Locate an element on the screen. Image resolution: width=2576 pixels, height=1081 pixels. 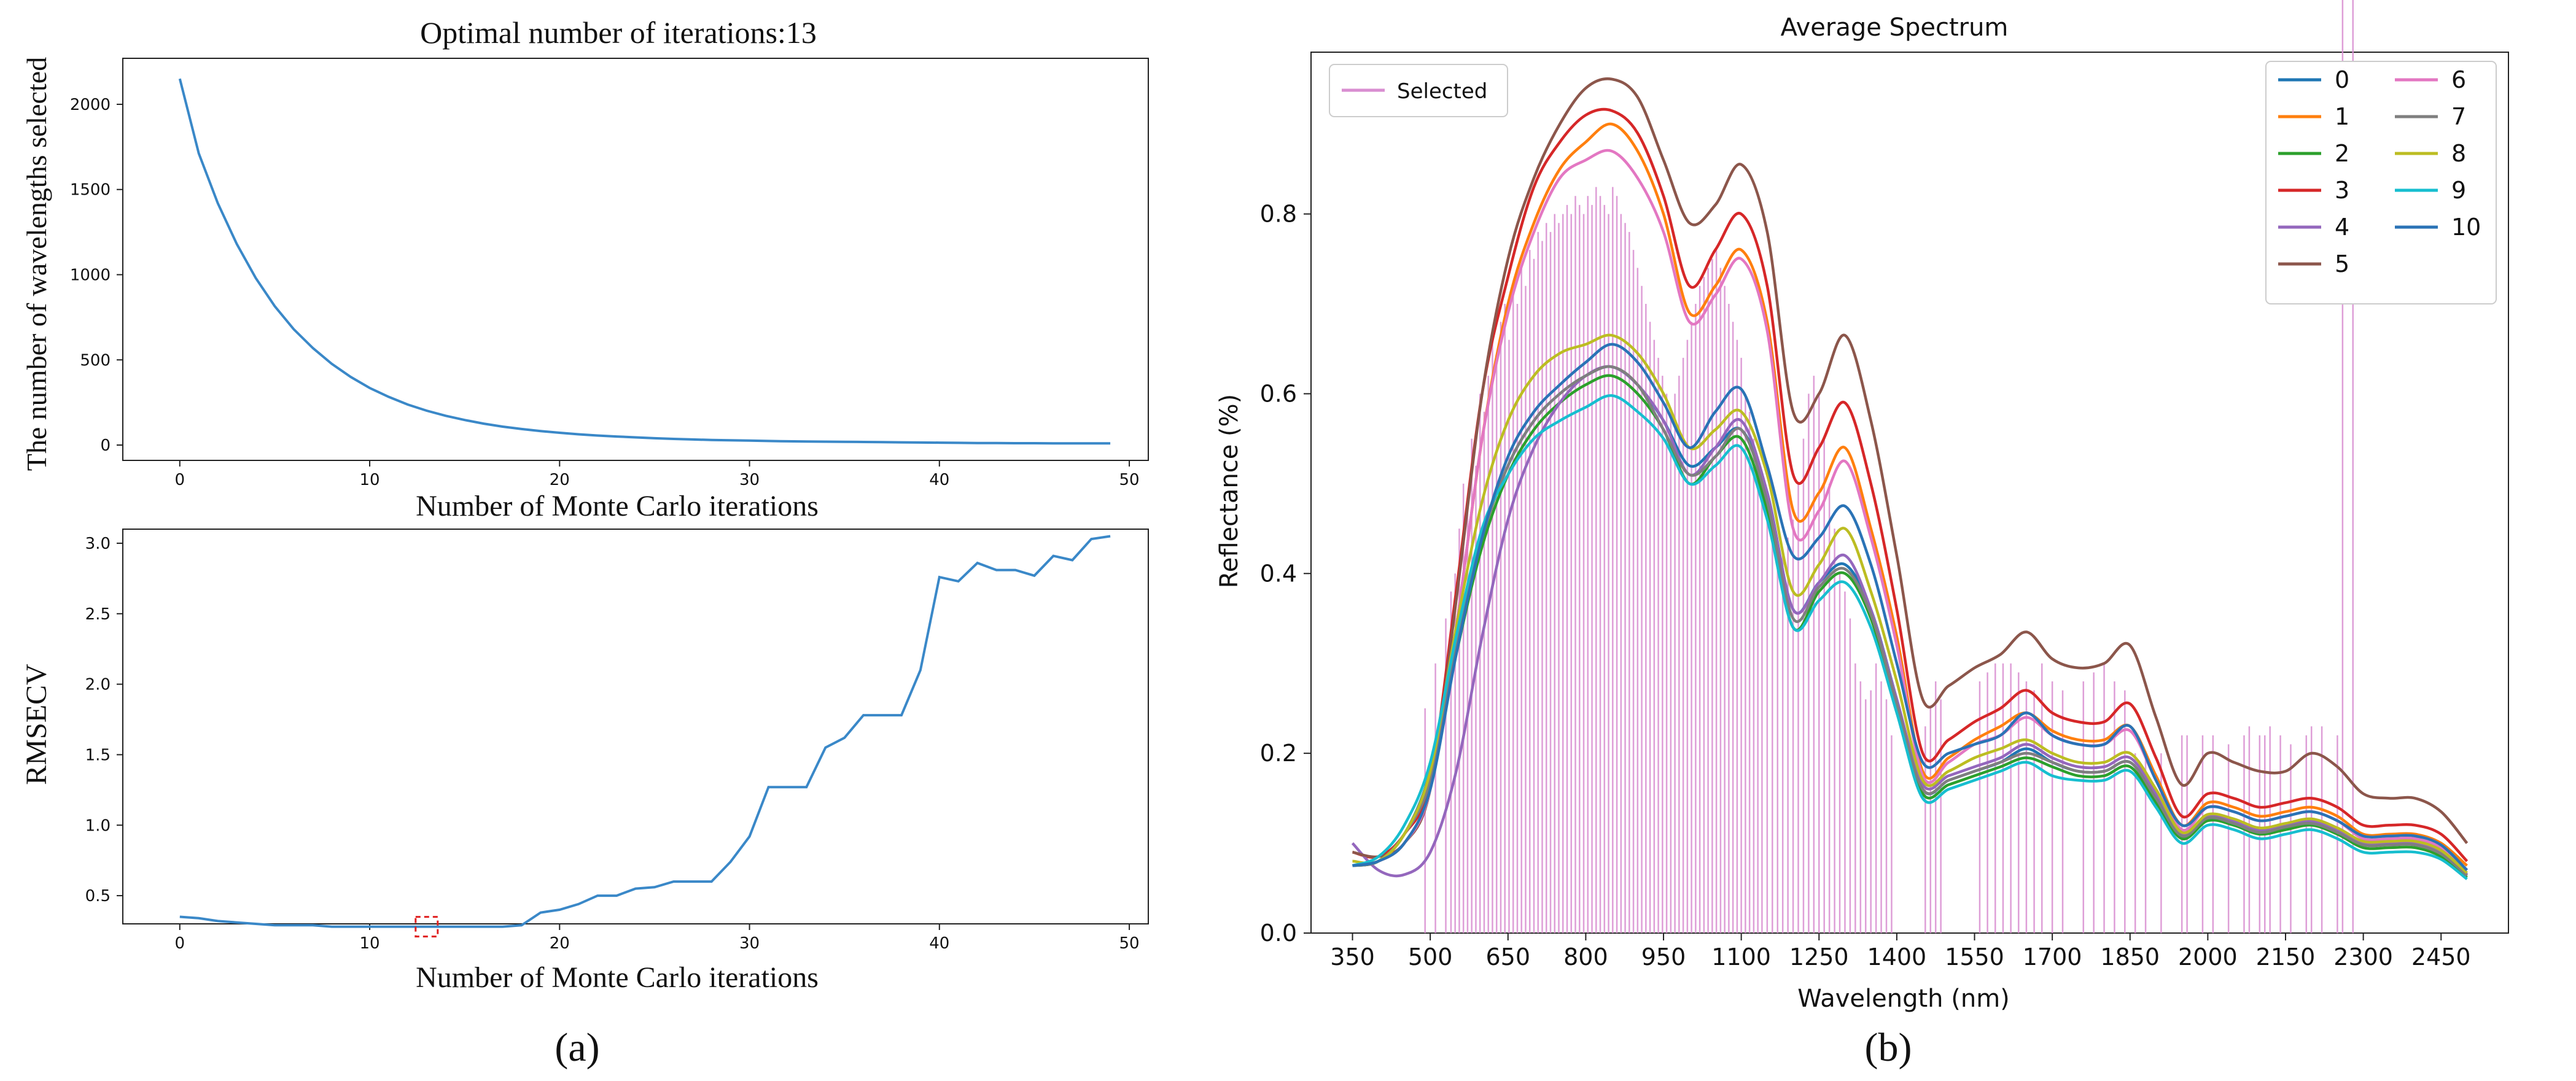
a-top-ytick-label: 0 is located at coordinates (105, 445).